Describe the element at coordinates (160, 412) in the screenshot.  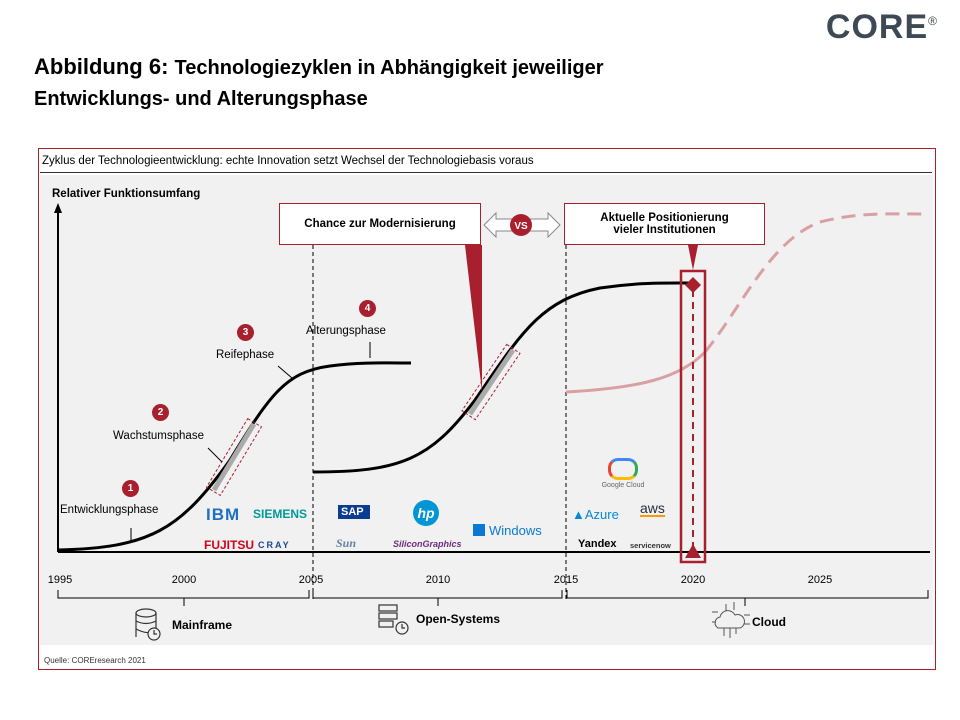
I see `phase-2-badge: 2` at that location.